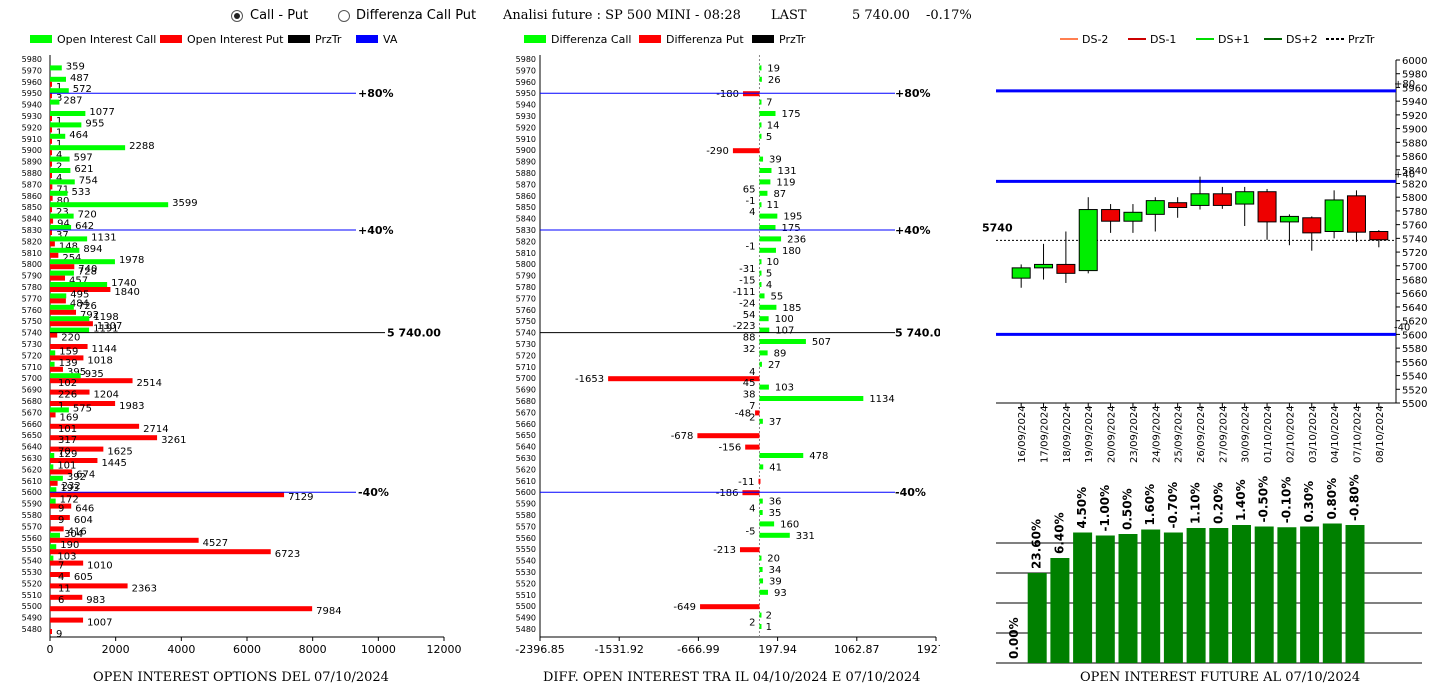  Describe the element at coordinates (104, 349) in the screenshot. I see `put-value-label: 1144` at that location.